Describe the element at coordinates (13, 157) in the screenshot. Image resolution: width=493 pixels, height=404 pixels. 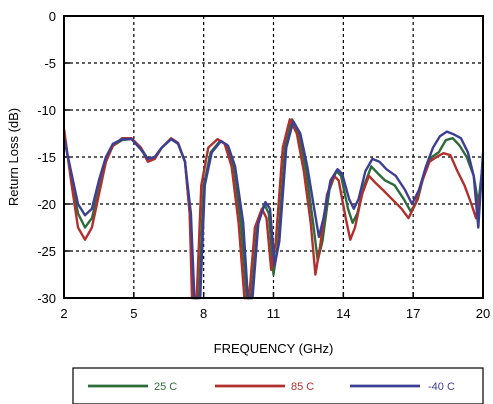
I see `y-axis-label: Return Loss (dB)` at that location.